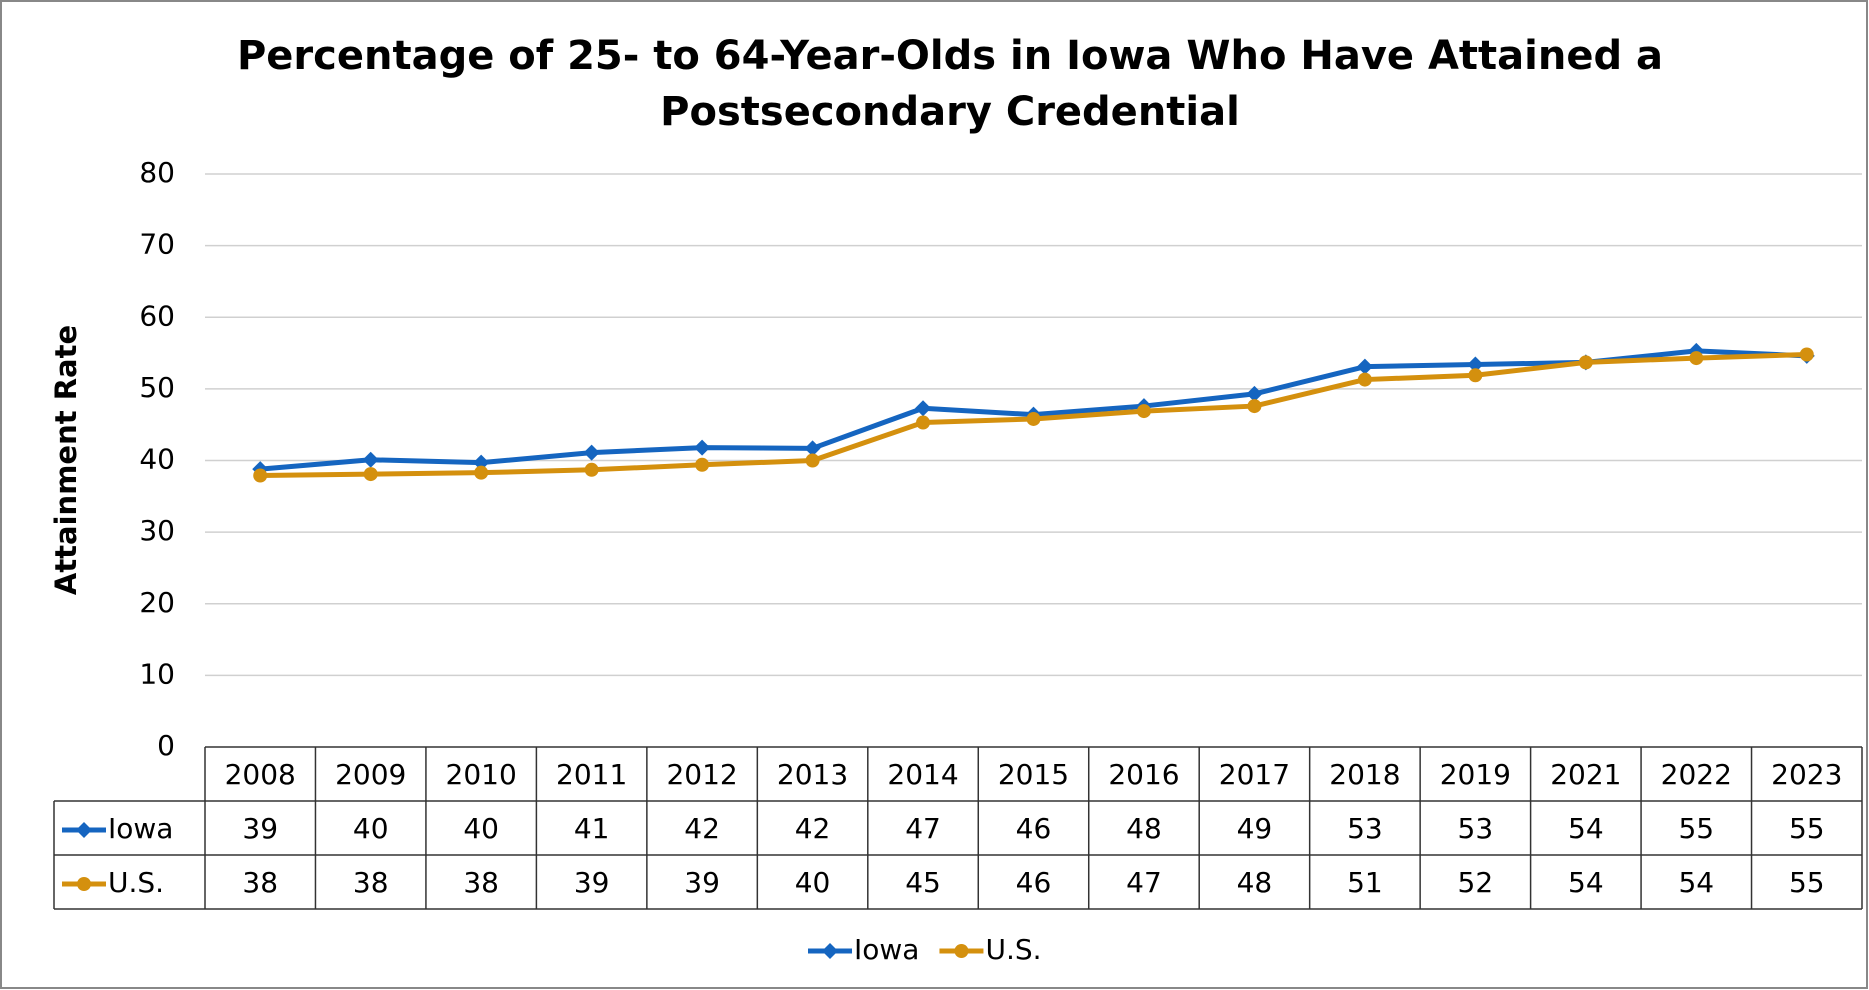 This screenshot has height=990, width=1869. Describe the element at coordinates (157, 602) in the screenshot. I see `y-tick-label: 20` at that location.